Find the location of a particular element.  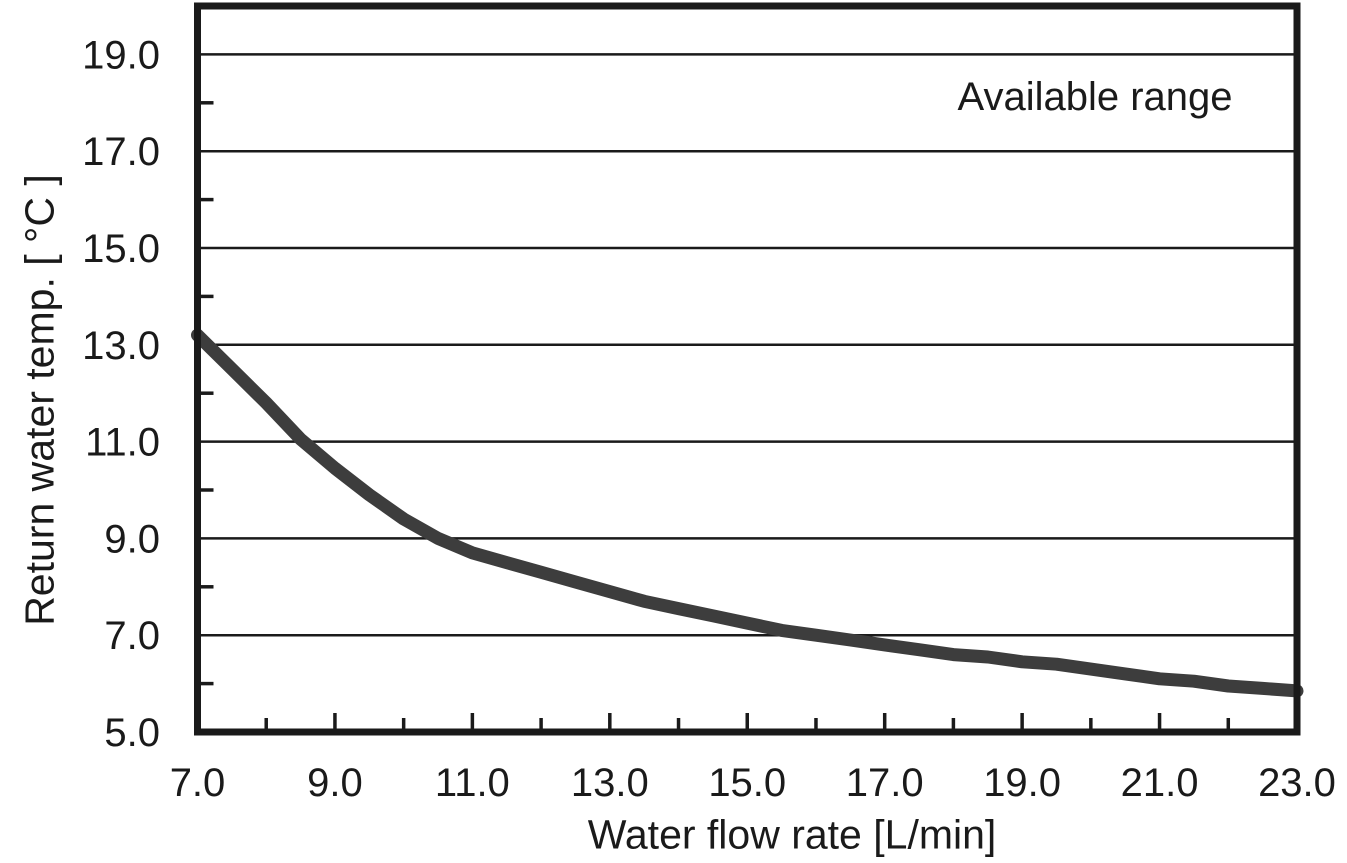

x-tick-label: 19.0 is located at coordinates (1022, 783).